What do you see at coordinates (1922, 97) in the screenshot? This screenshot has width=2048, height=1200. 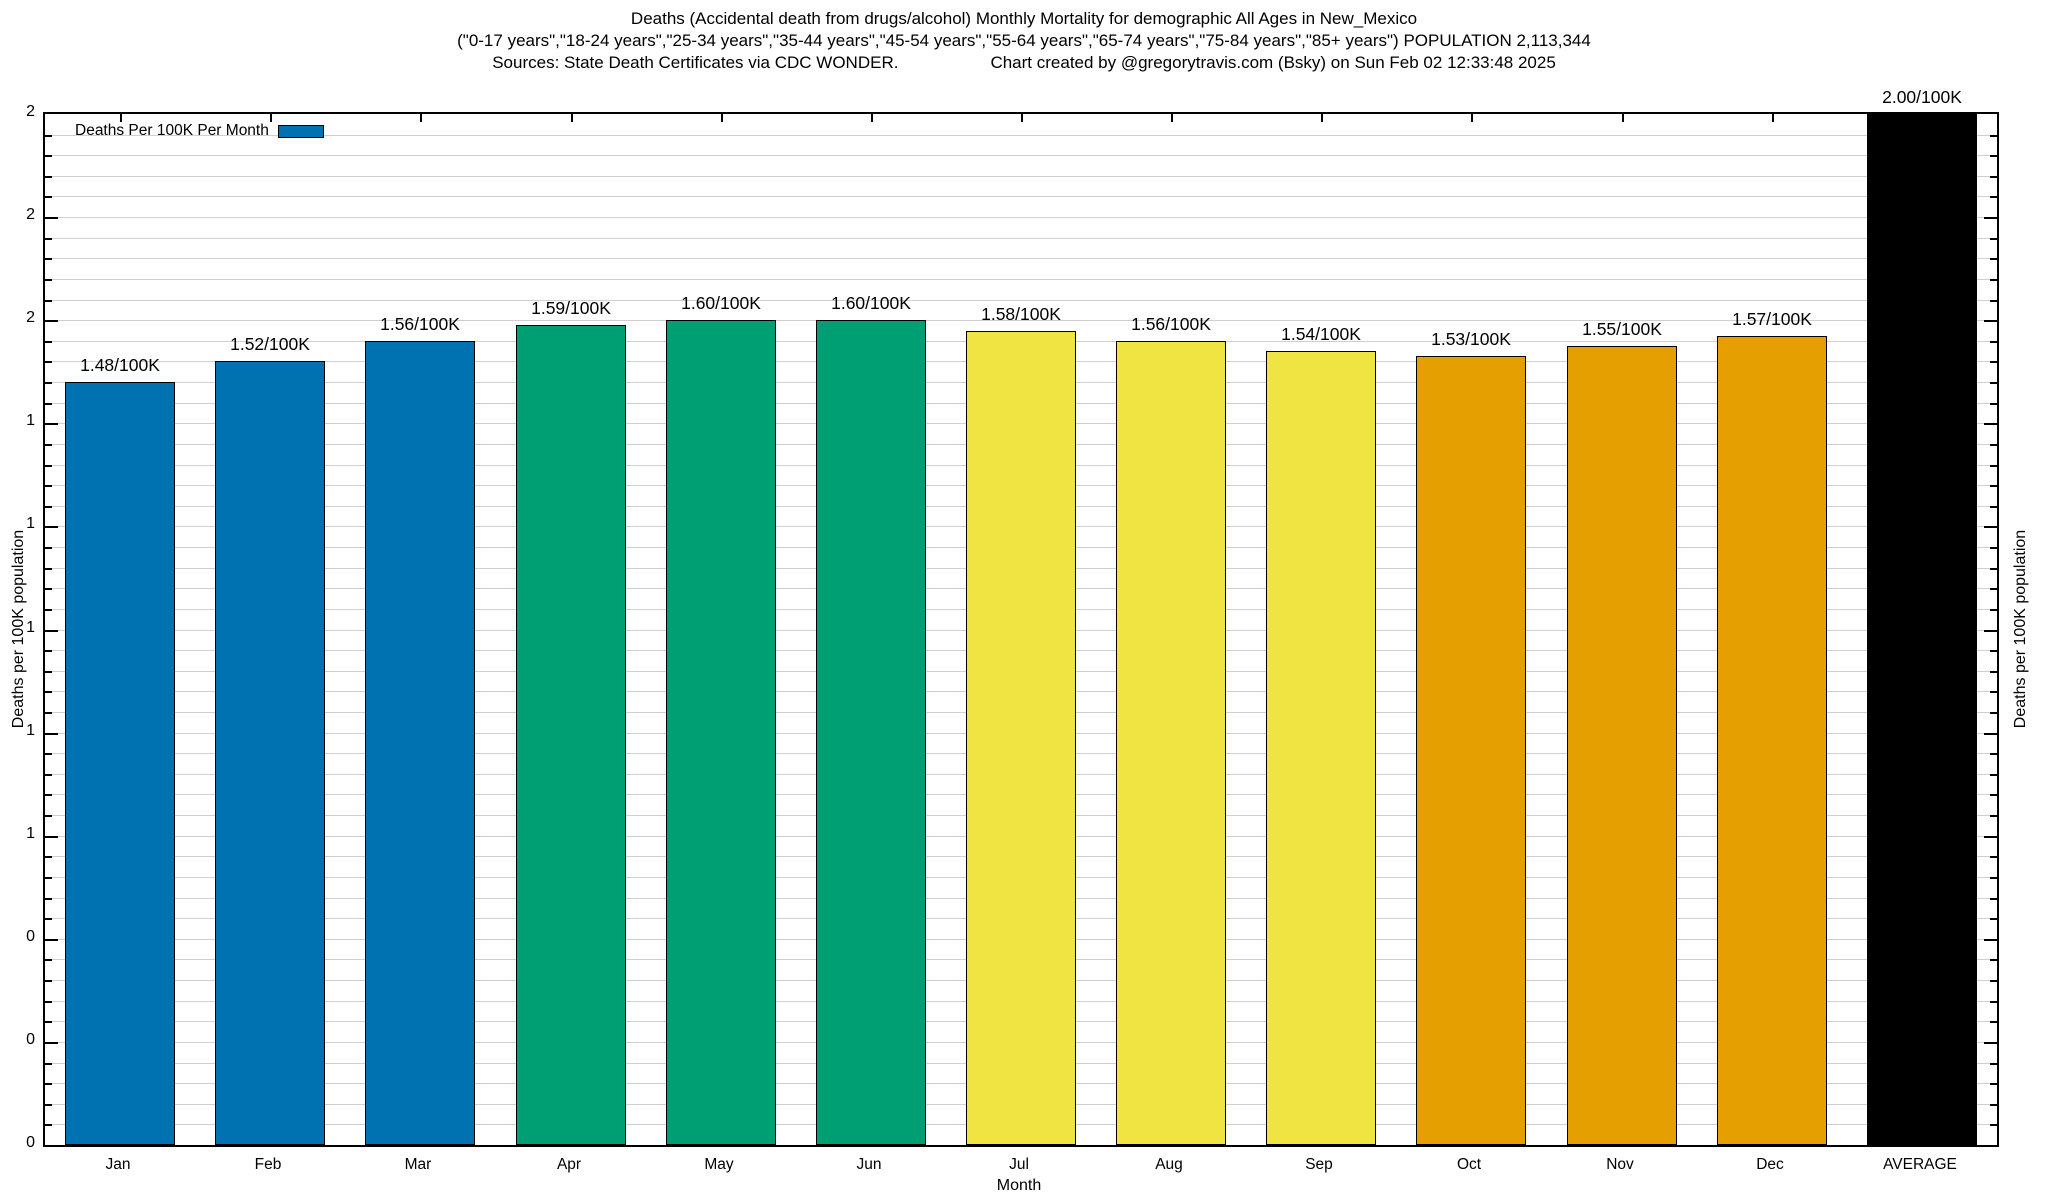 I see `bar-value-label-average: 2.00/100K` at bounding box center [1922, 97].